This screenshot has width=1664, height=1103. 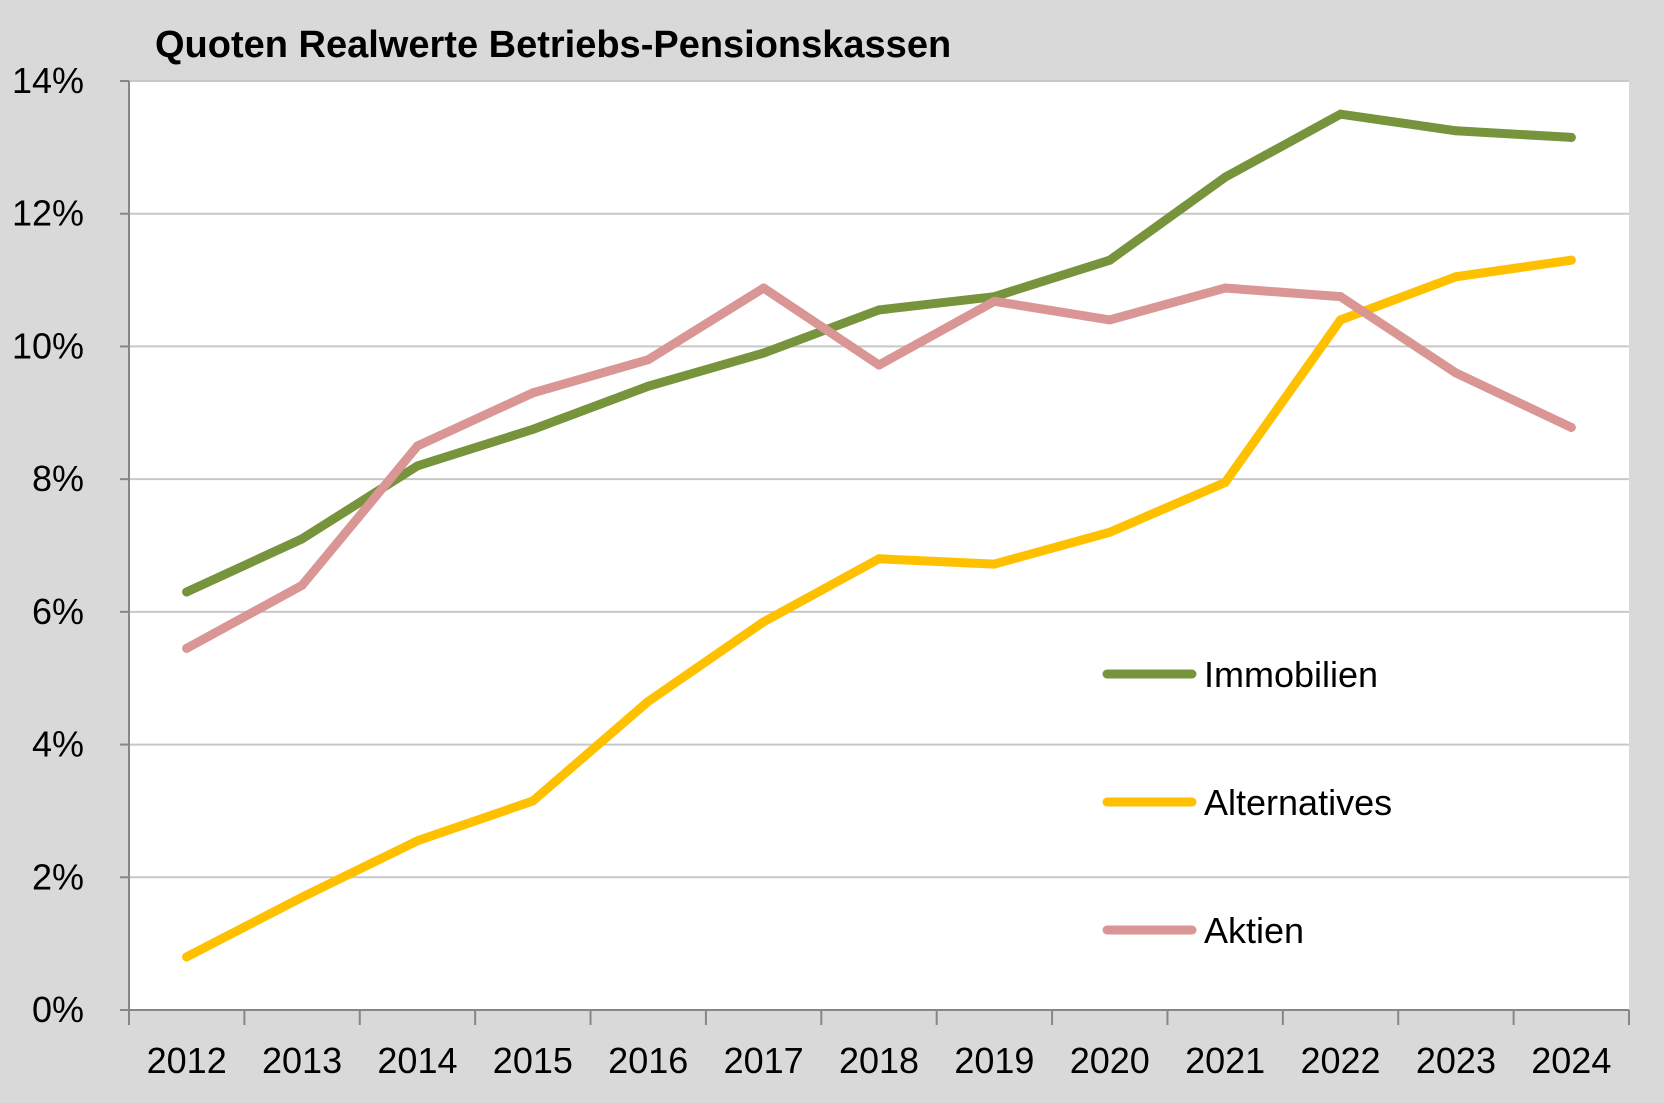 I want to click on y-tick-label: 14%, so click(x=48, y=80).